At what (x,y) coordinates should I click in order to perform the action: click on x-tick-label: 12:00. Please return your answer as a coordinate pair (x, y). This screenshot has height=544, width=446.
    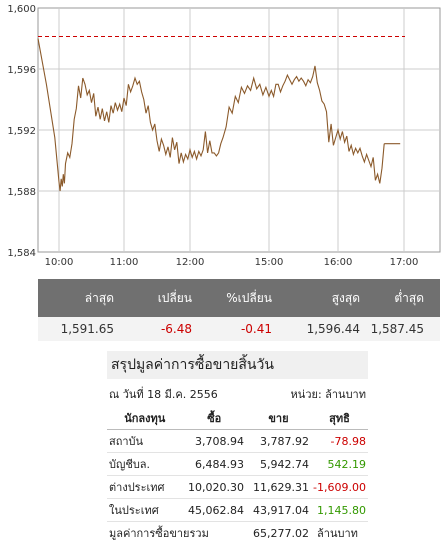
    Looking at the image, I should click on (190, 262).